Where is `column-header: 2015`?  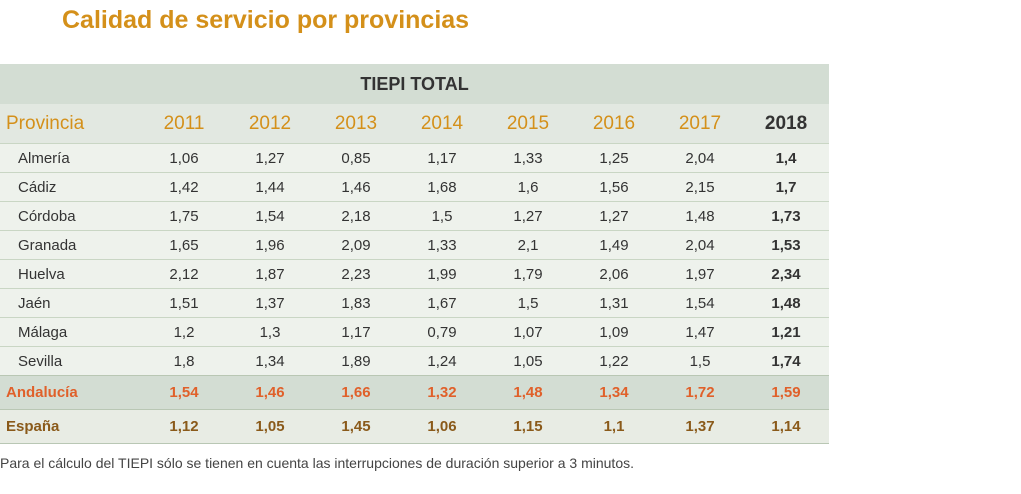 column-header: 2015 is located at coordinates (528, 124).